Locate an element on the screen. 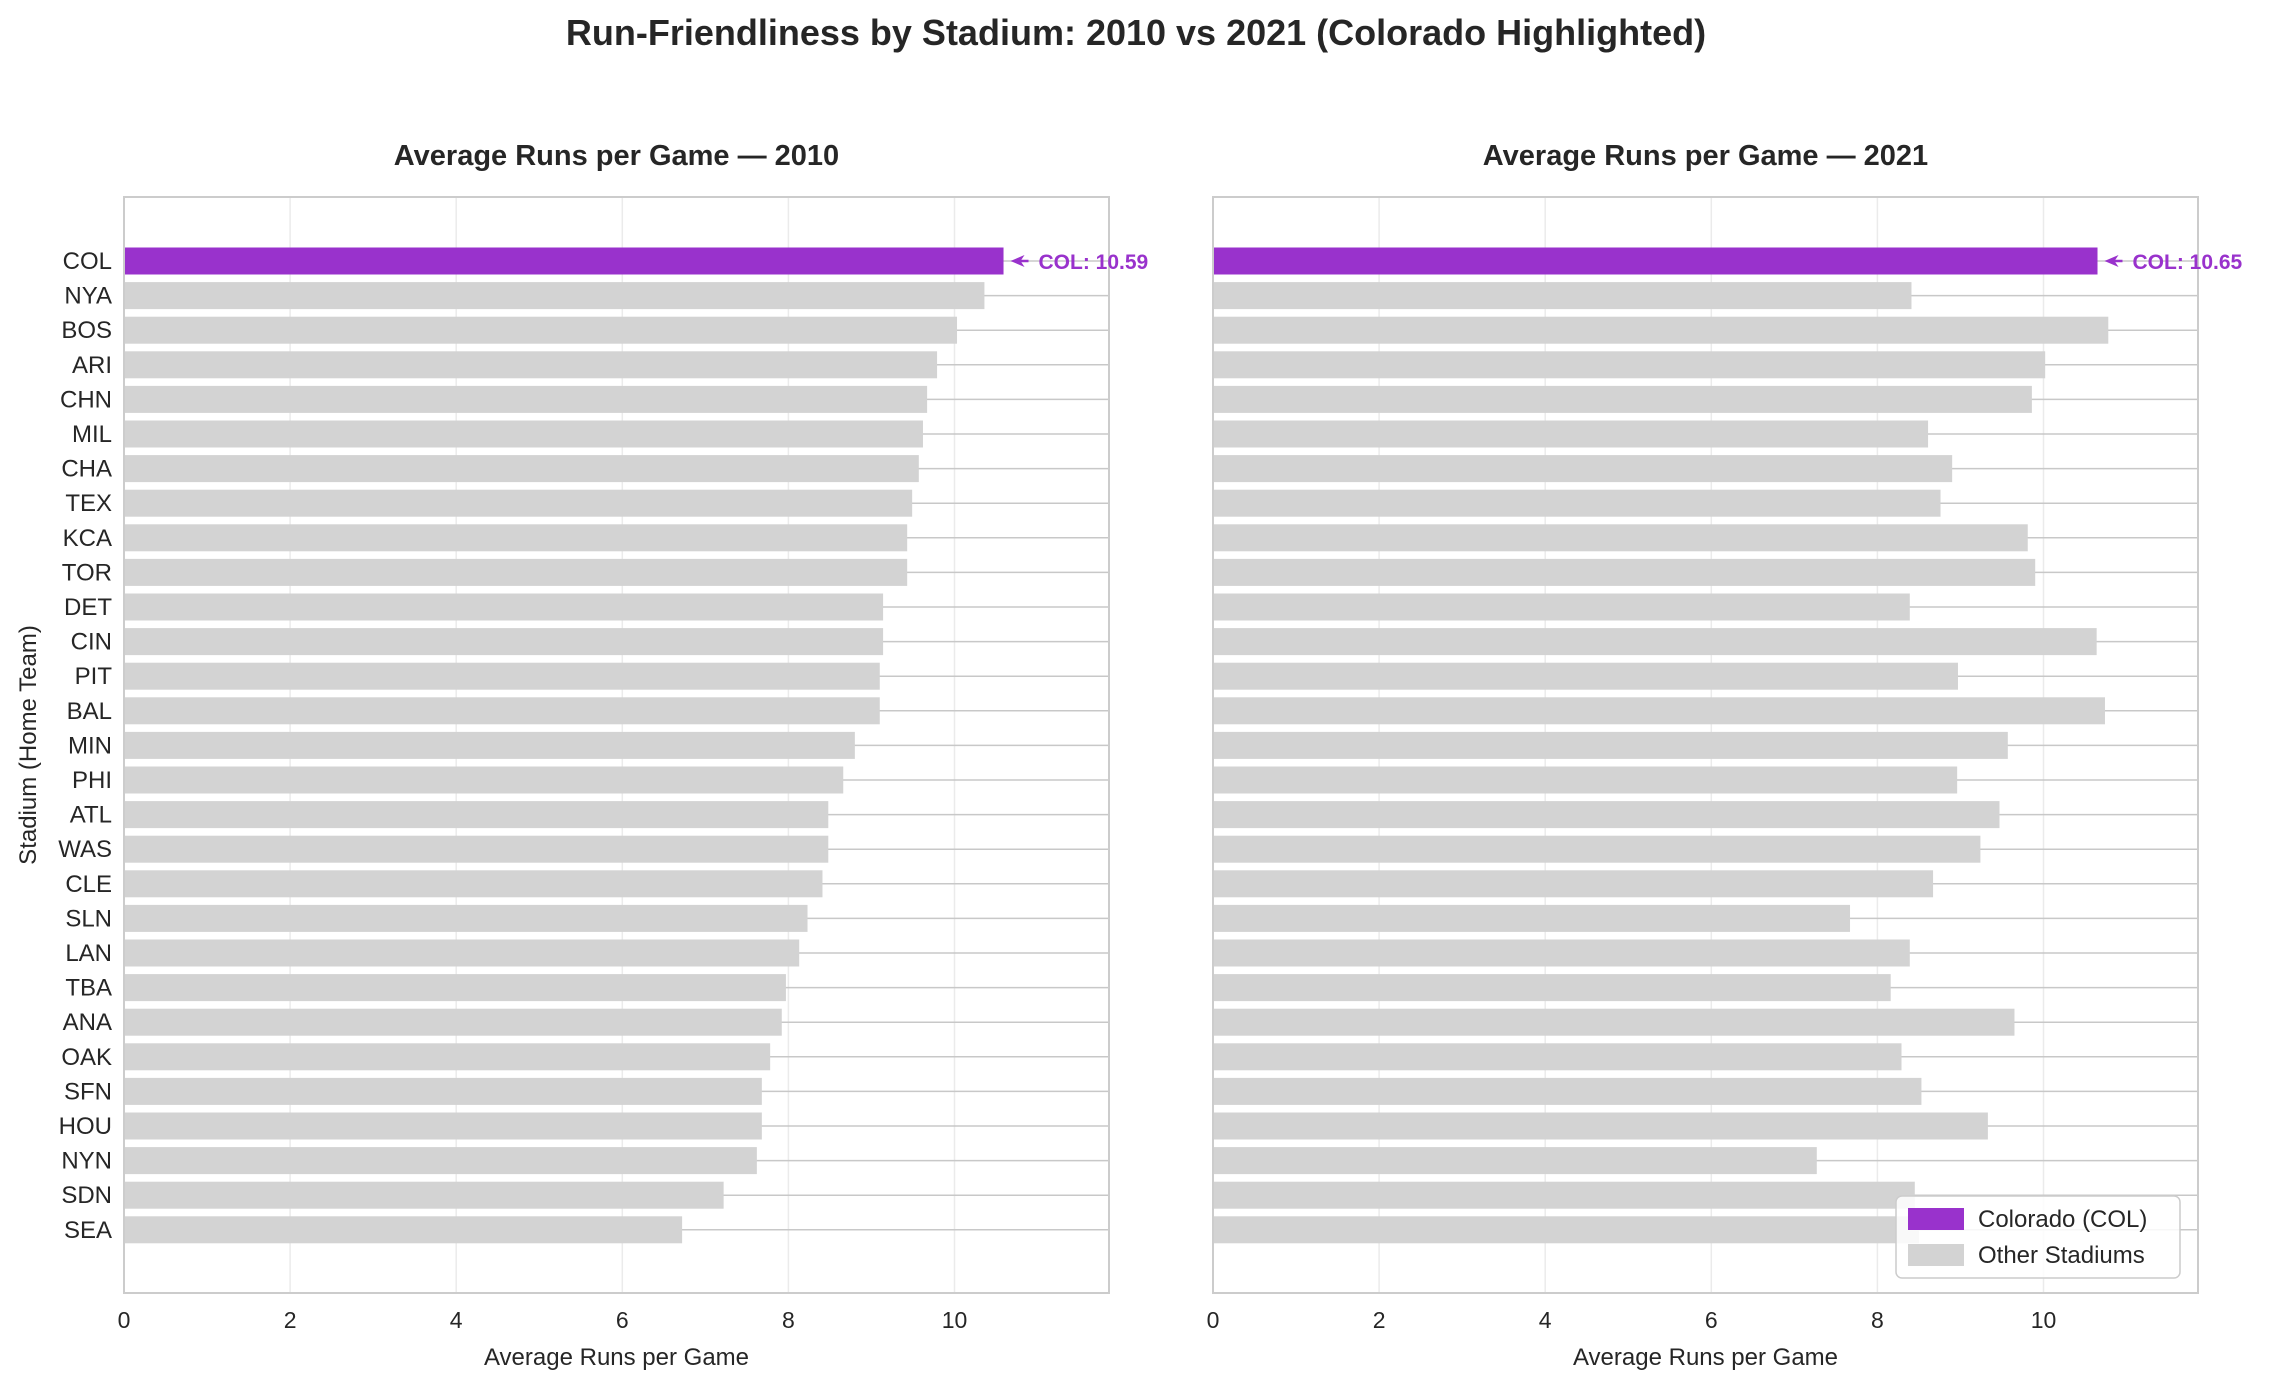 Image resolution: width=2272 pixels, height=1380 pixels. category-label: KCA is located at coordinates (87, 538).